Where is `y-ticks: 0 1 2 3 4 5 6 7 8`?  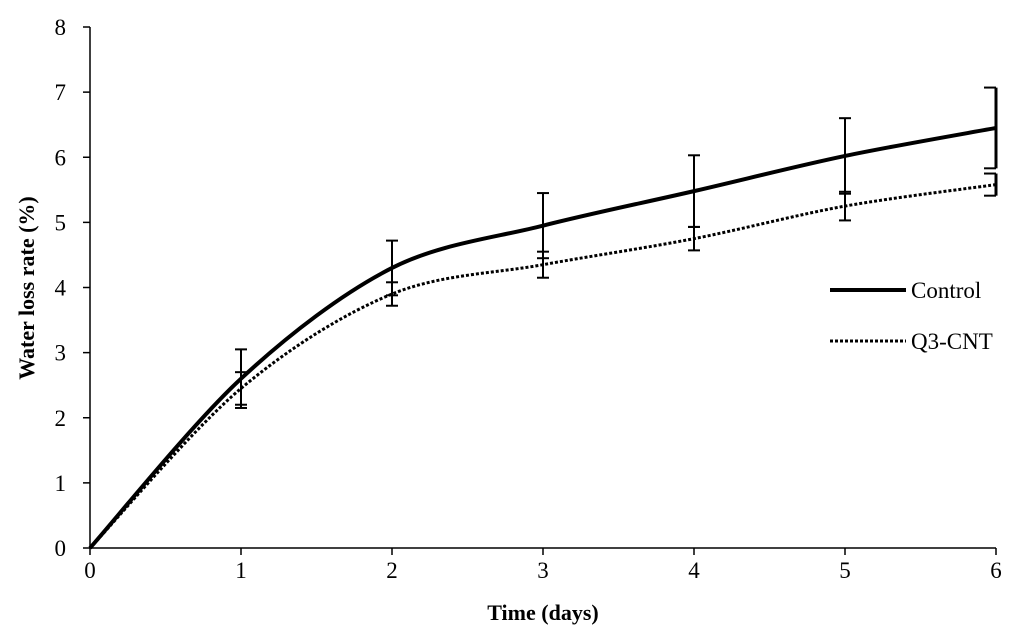 y-ticks: 0 1 2 3 4 5 6 7 8 is located at coordinates (72, 288).